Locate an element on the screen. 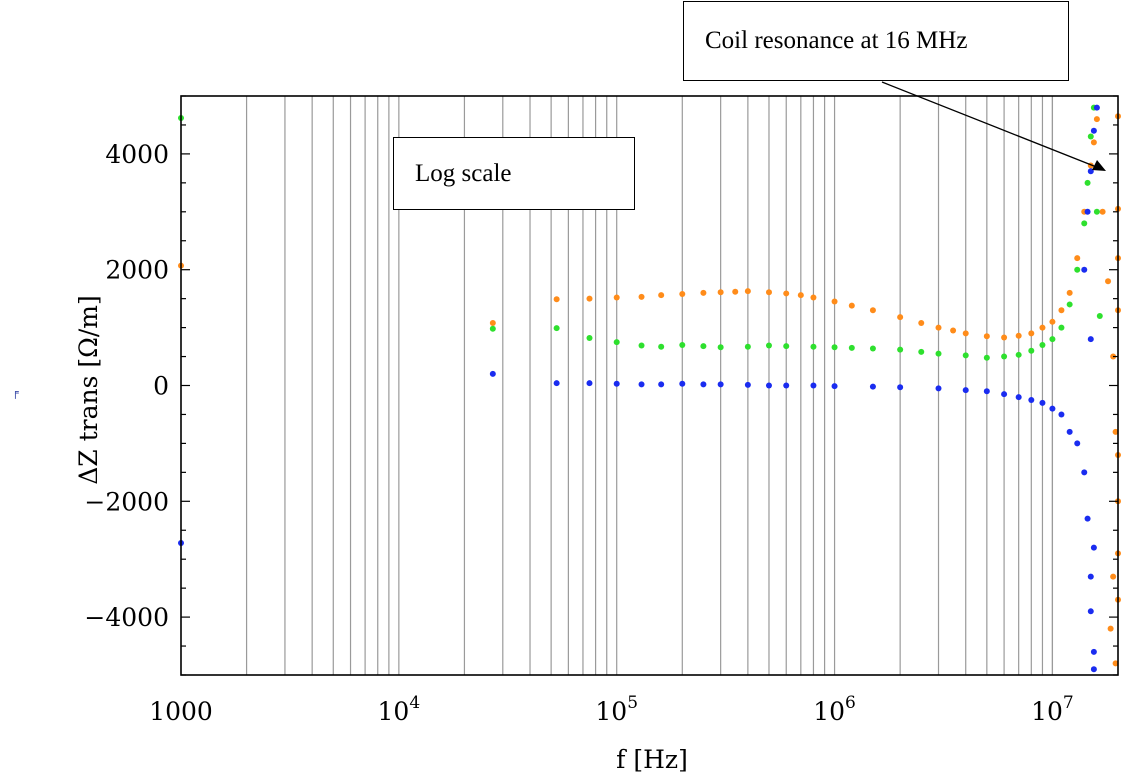 This screenshot has height=781, width=1147. x-axis-title: f [Hz] is located at coordinates (652, 759).